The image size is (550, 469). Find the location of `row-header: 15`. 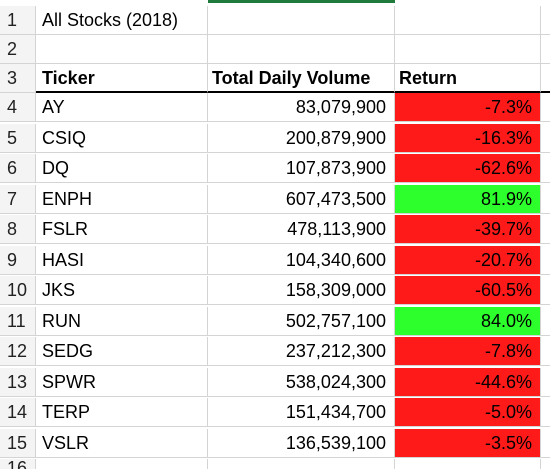

row-header: 15 is located at coordinates (18, 443).